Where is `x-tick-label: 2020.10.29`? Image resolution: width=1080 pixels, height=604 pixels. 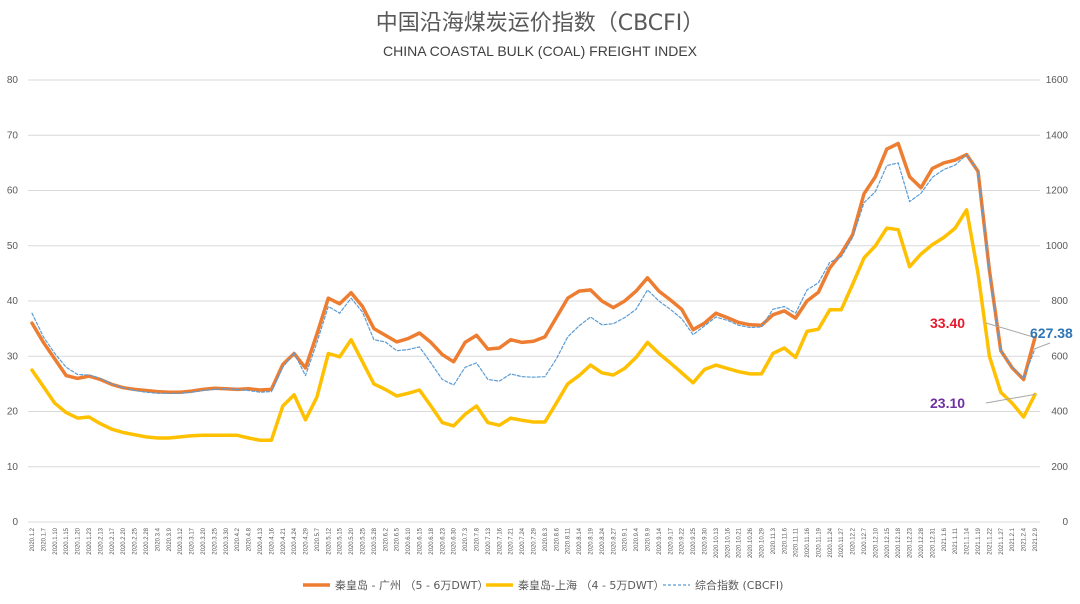
x-tick-label: 2020.10.29 is located at coordinates (762, 542).